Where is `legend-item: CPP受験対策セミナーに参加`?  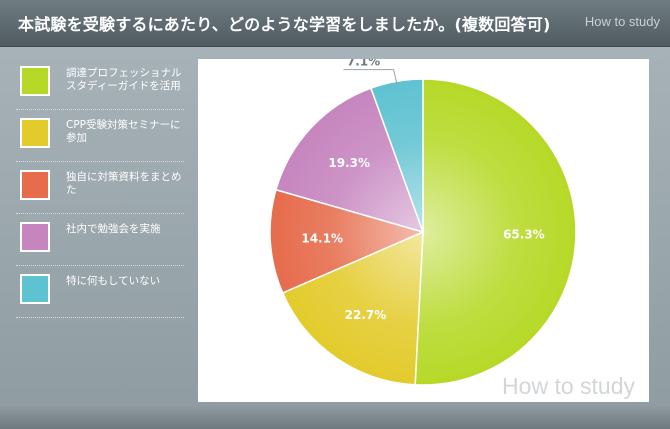
legend-item: CPP受験対策セミナーに参加 is located at coordinates (100, 136).